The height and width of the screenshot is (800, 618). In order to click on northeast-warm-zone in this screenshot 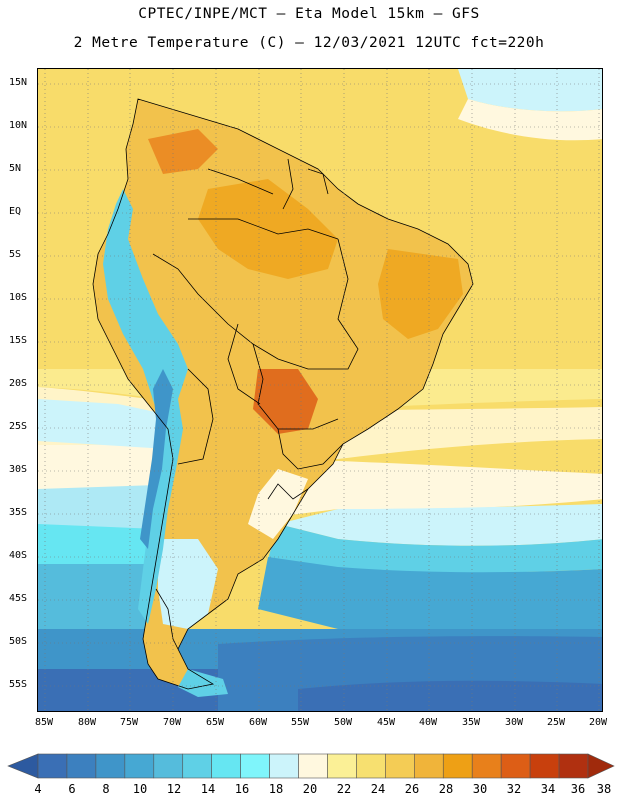, I will do `click(420, 294)`.